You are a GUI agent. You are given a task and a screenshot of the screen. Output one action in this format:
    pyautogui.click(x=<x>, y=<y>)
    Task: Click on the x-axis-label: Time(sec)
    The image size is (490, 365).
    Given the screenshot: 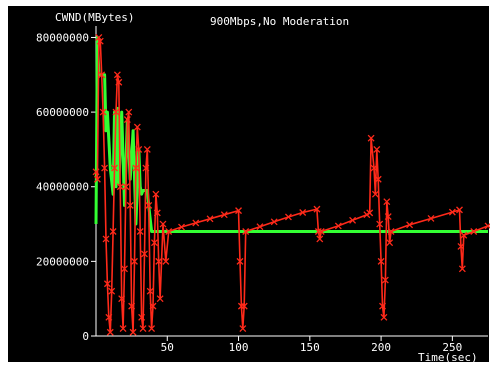 What is the action you would take?
    pyautogui.click(x=448, y=357)
    